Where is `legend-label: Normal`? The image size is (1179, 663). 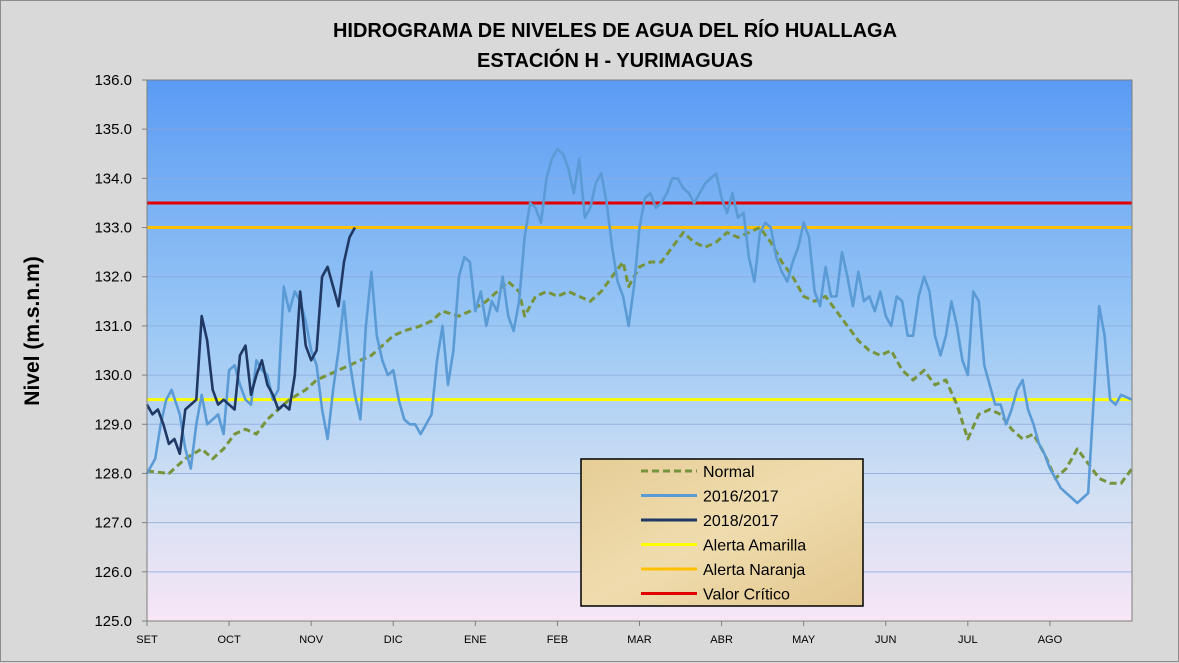 legend-label: Normal is located at coordinates (729, 472).